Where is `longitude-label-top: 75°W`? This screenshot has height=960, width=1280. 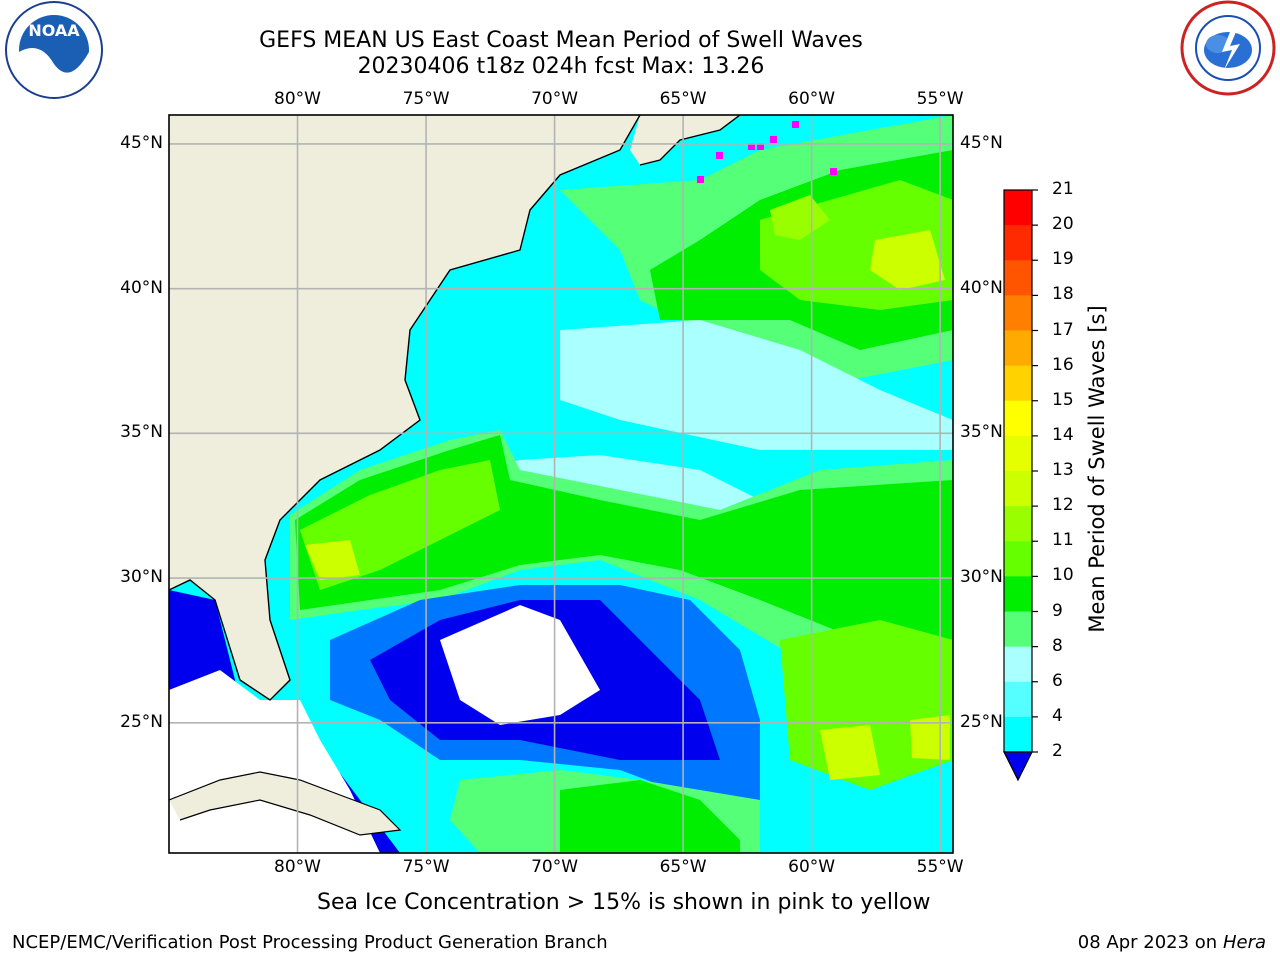
longitude-label-top: 75°W is located at coordinates (426, 99).